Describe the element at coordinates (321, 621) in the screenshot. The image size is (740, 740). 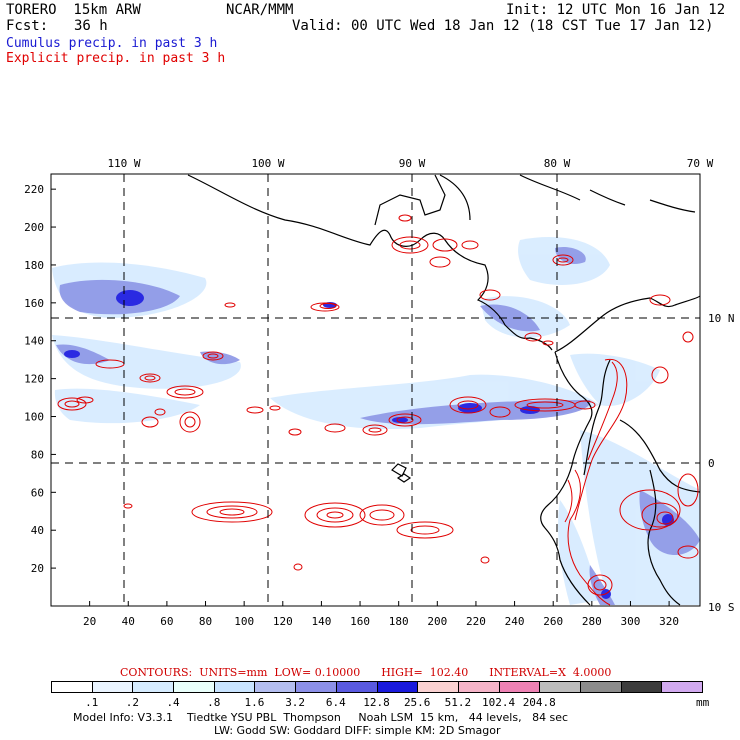
I see `x-tick-label: 140` at that location.